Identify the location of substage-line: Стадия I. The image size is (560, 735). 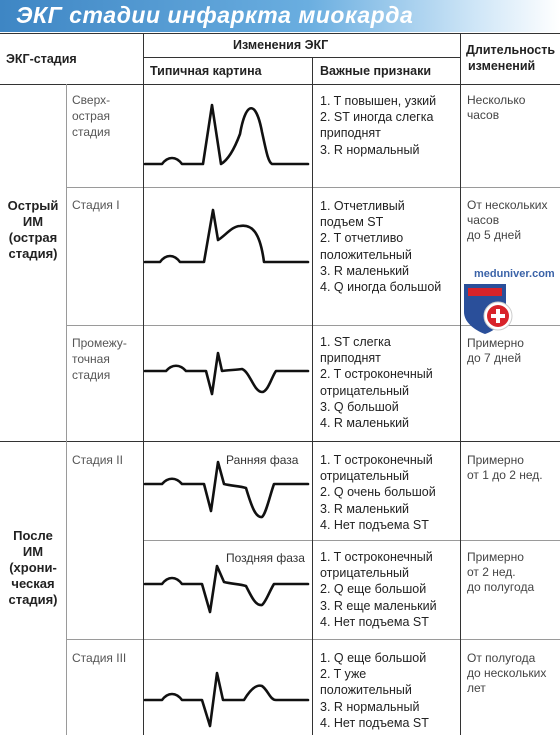
(96, 205).